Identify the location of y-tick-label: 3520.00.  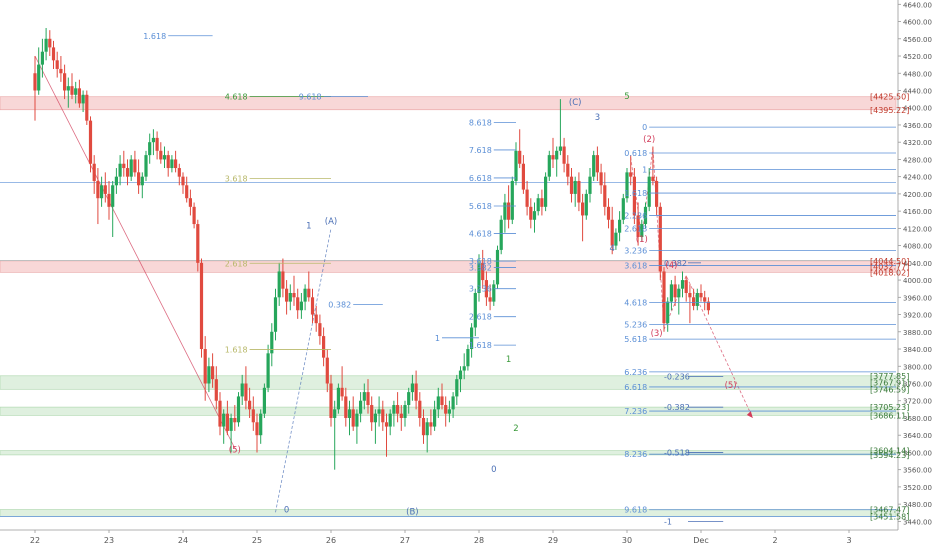
(917, 488).